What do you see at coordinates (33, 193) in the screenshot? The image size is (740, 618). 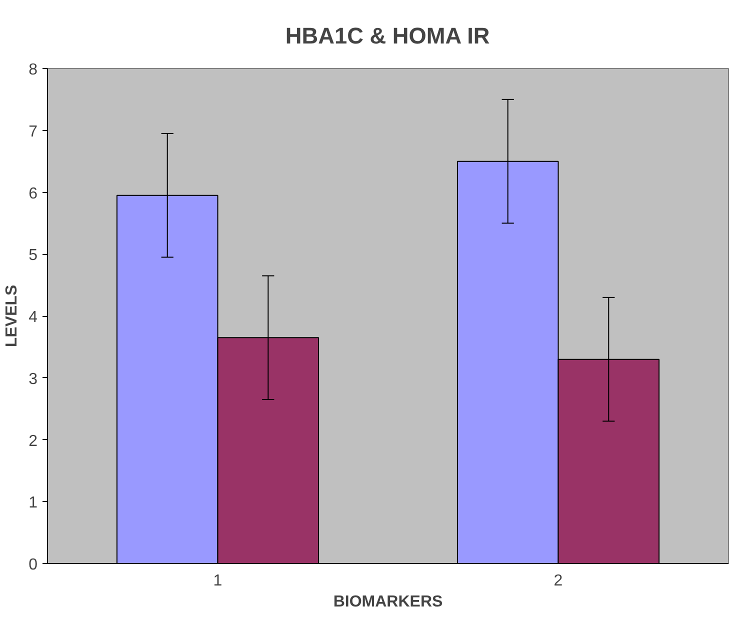 I see `y-tick-label: 6` at bounding box center [33, 193].